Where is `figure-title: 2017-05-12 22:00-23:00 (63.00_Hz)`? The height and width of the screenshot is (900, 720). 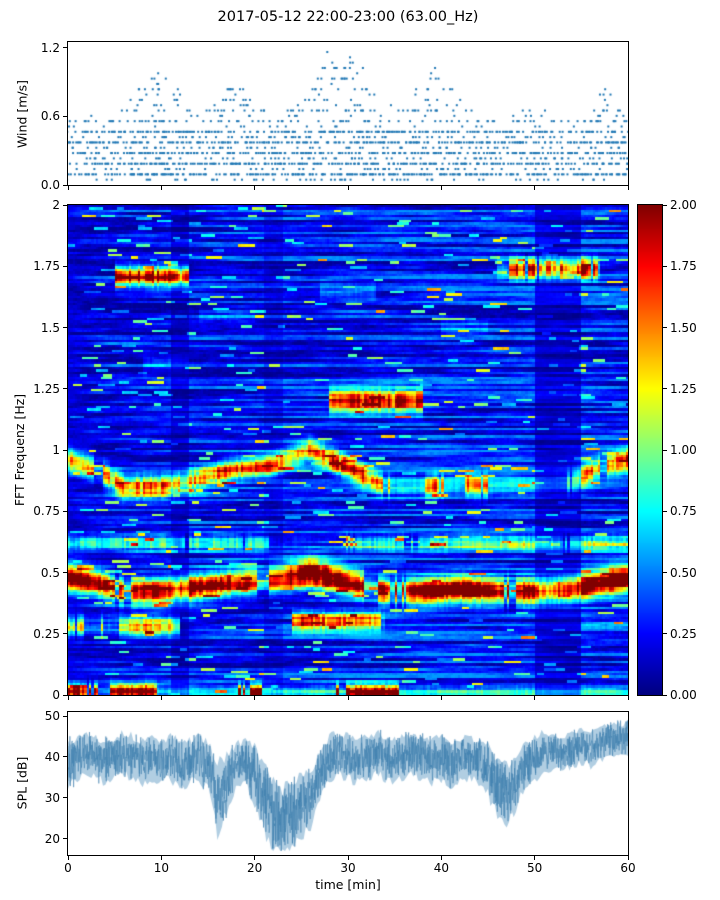
figure-title: 2017-05-12 22:00-23:00 (63.00_Hz) is located at coordinates (348, 17).